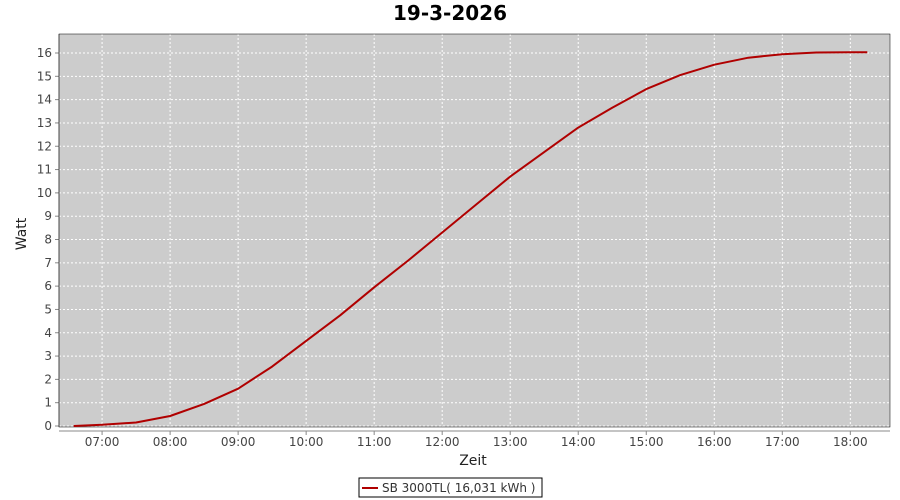  I want to click on legend-label: SB 3000TL( 16,031 kWh ), so click(458, 488).